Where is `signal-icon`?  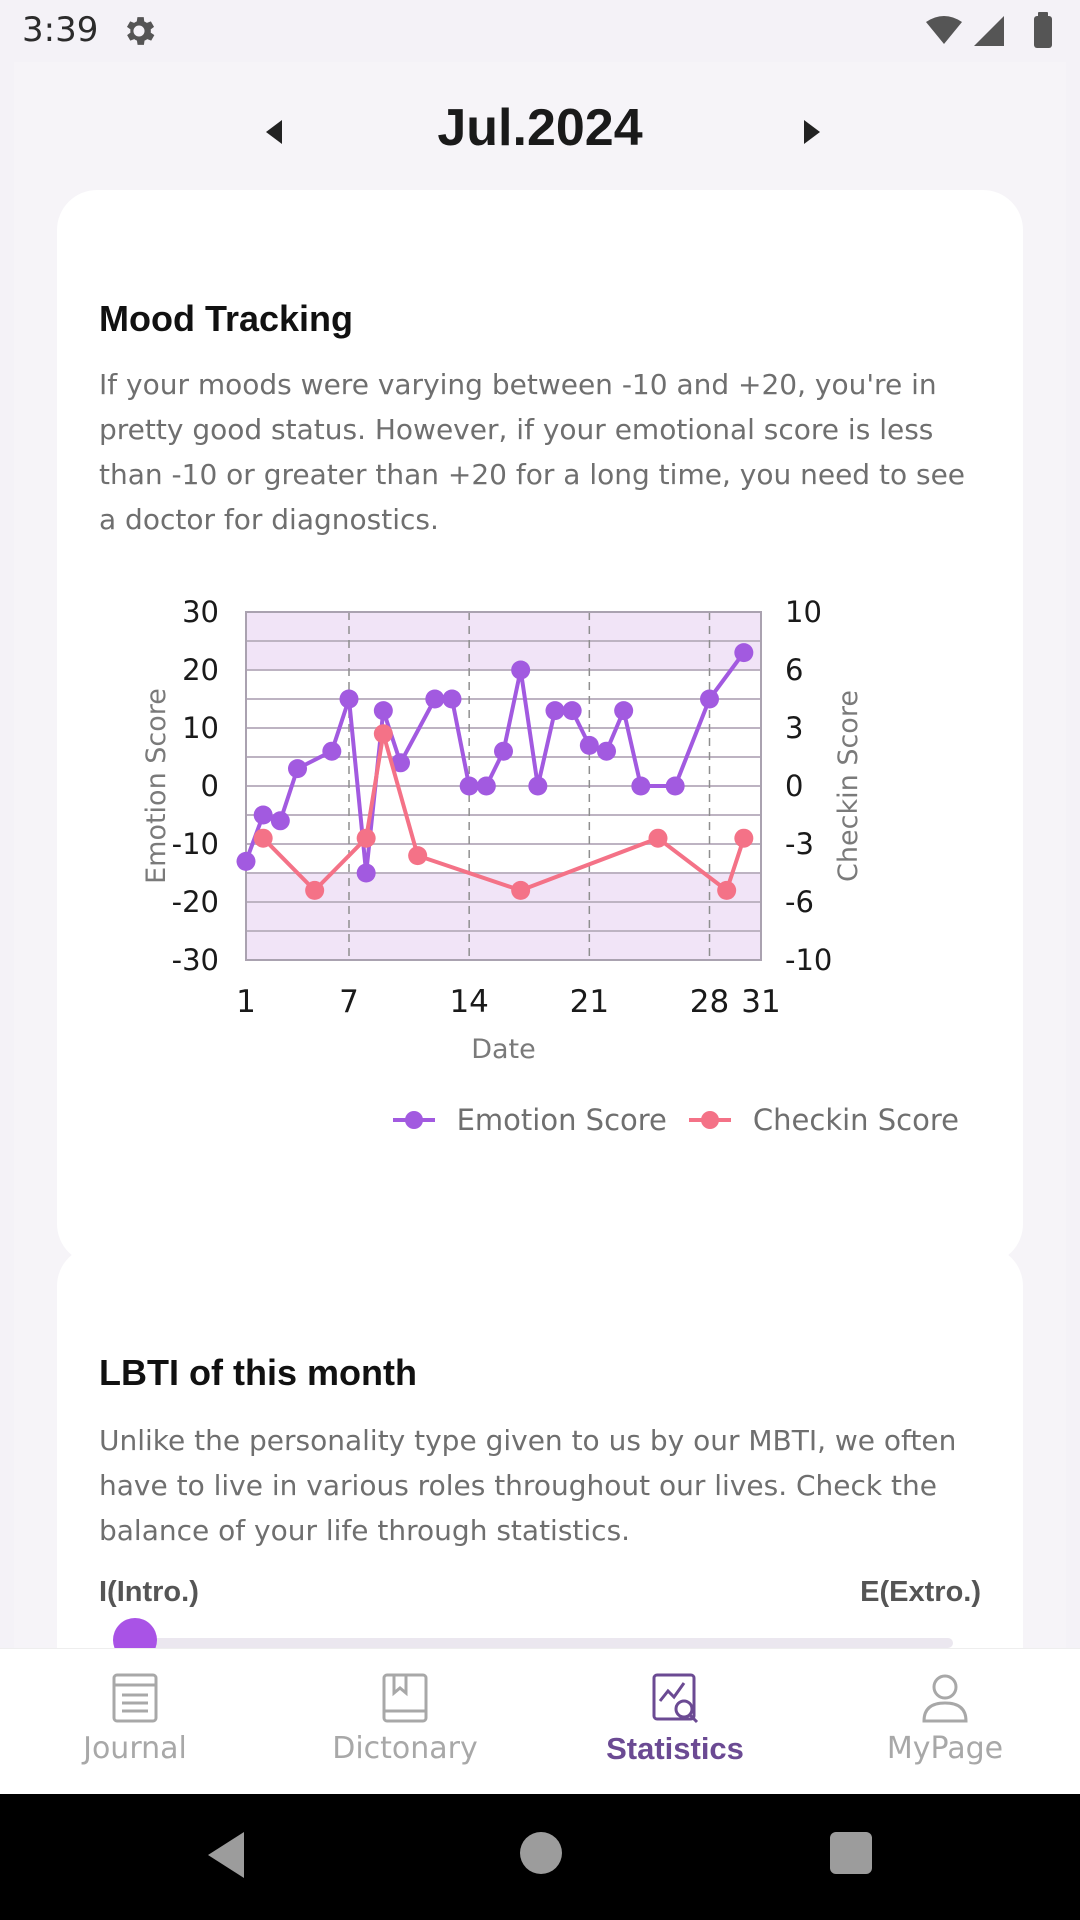
signal-icon is located at coordinates (989, 31).